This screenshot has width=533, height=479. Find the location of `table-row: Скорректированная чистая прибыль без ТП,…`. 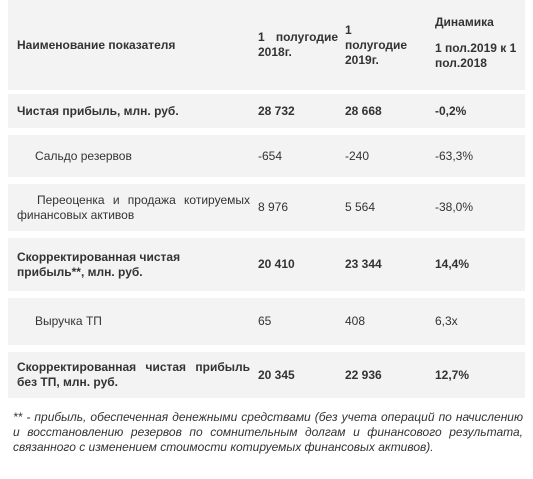

table-row: Скорректированная чистая прибыль без ТП,… is located at coordinates (266, 375).